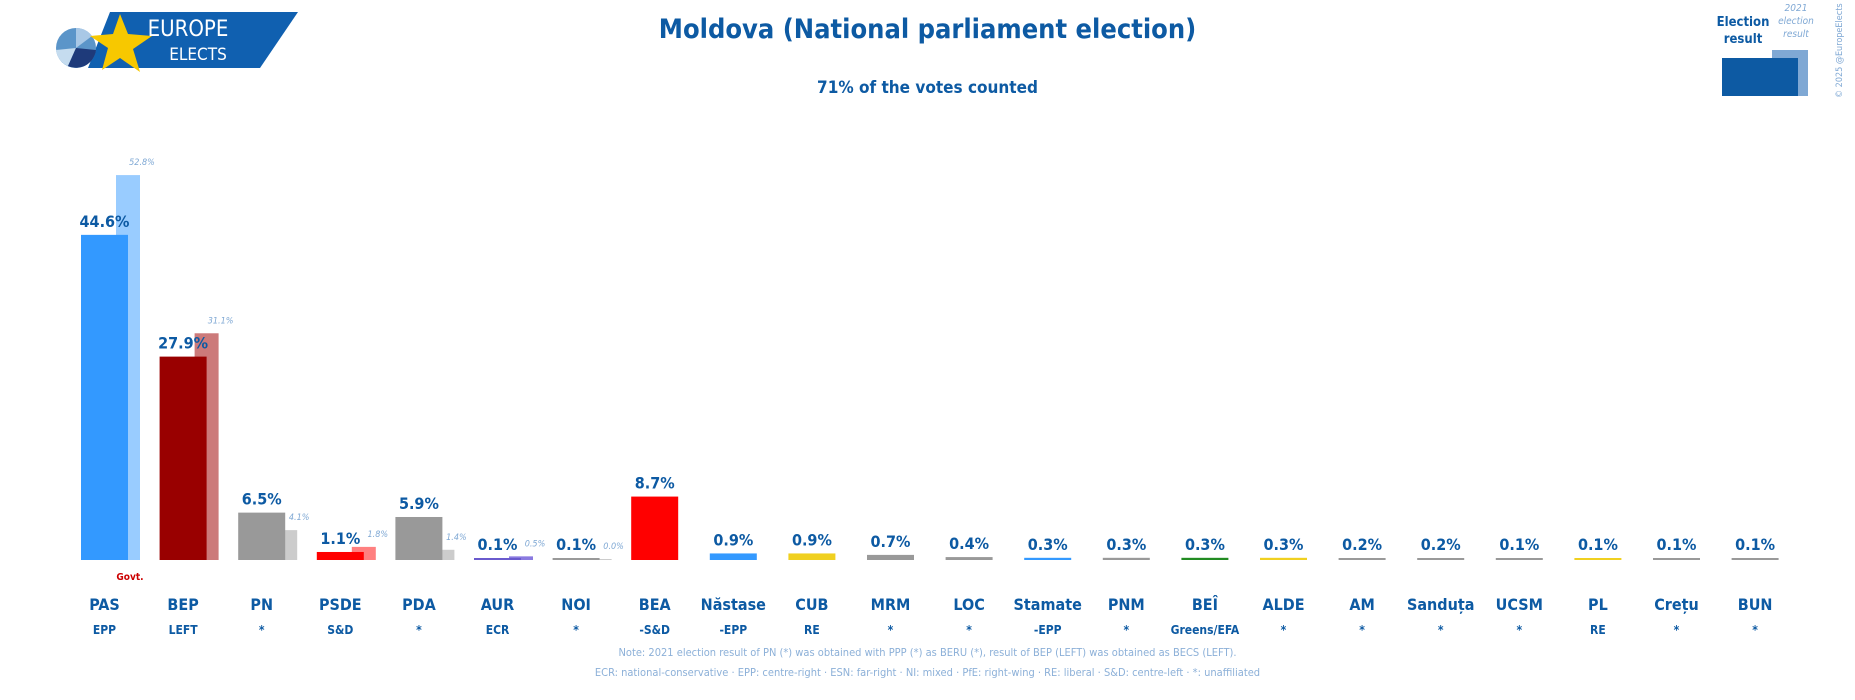 Image resolution: width=1855 pixels, height=700 pixels. Describe the element at coordinates (1284, 544) in the screenshot. I see `value-label-alde: 0.3%` at that location.